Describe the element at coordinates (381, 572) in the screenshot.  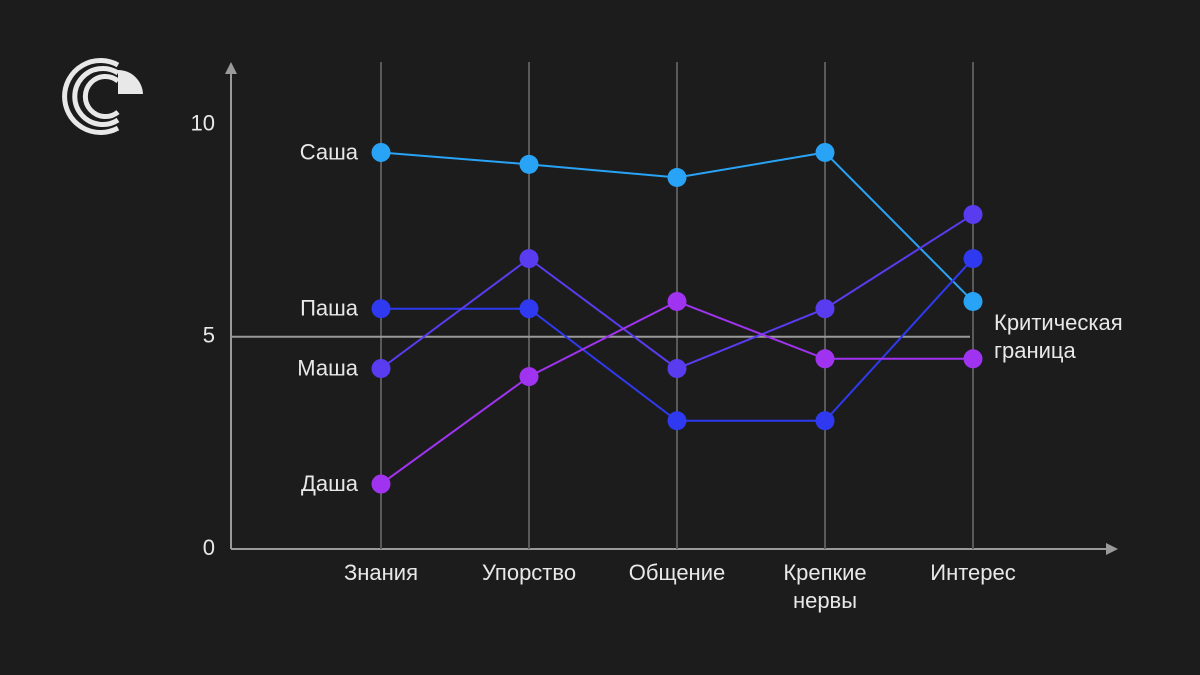
I see `x-tick-label: Знания` at that location.